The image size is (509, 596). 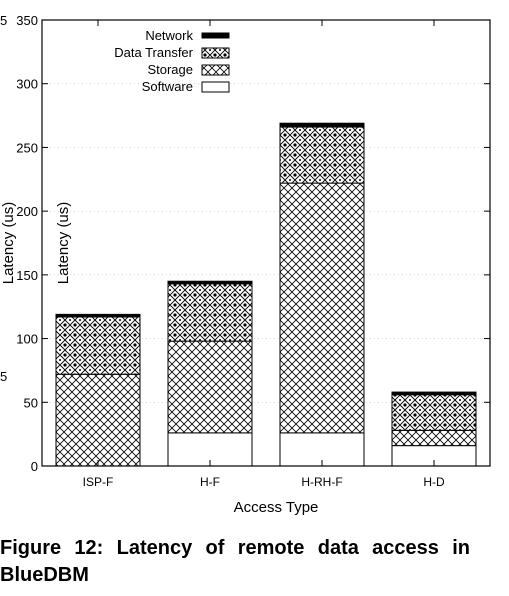 I want to click on y-tick-label: 150, so click(x=27, y=275).